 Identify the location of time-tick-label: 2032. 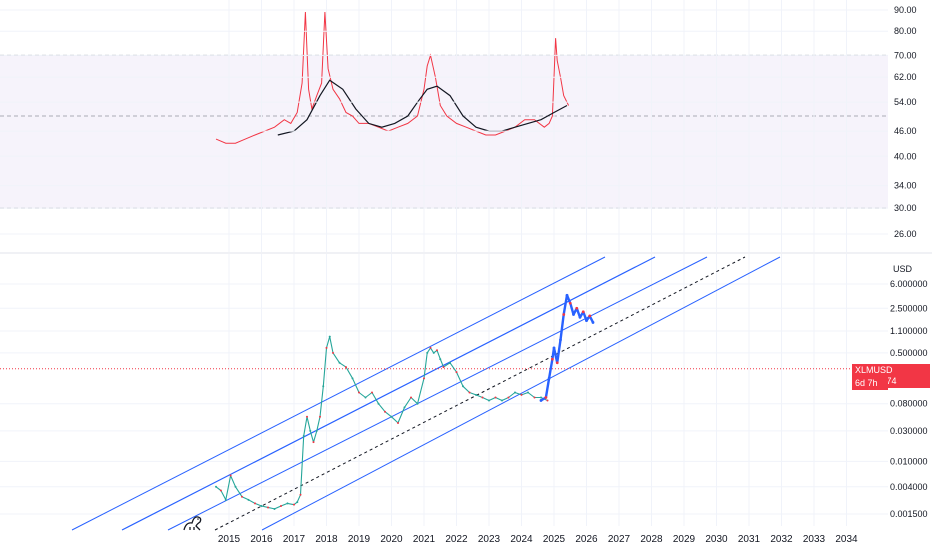
(781, 539).